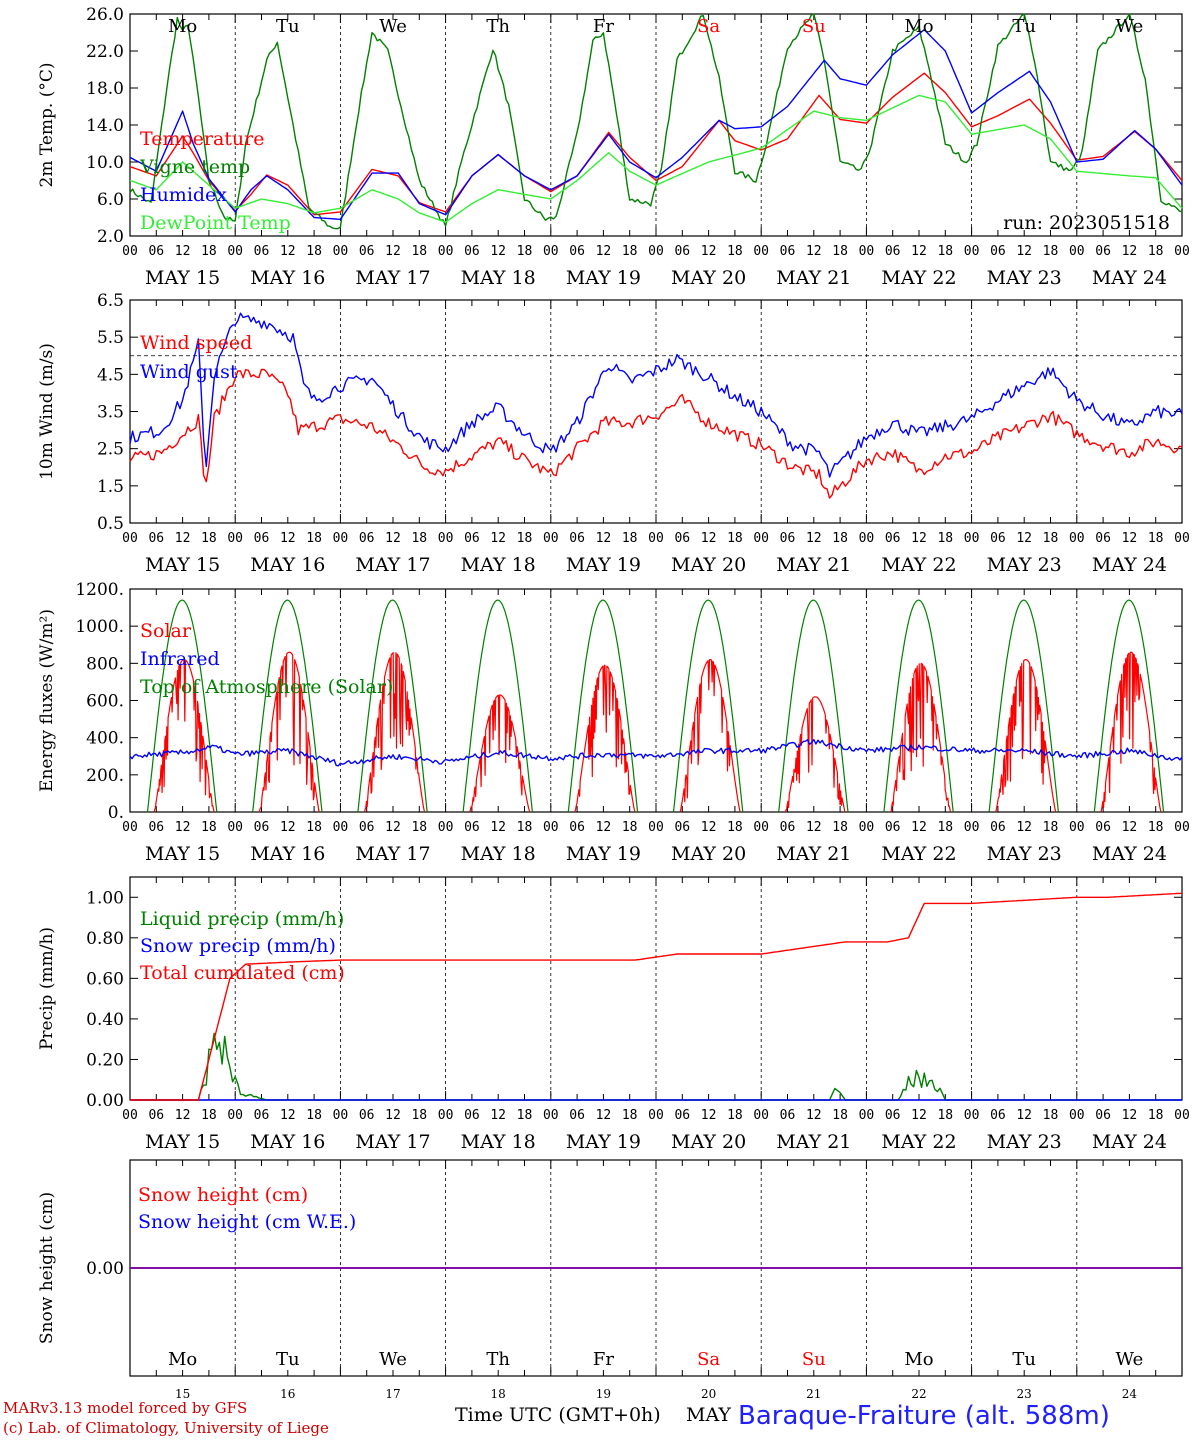 The width and height of the screenshot is (1194, 1440). I want to click on day-abbr-bottom: Mo, so click(182, 1359).